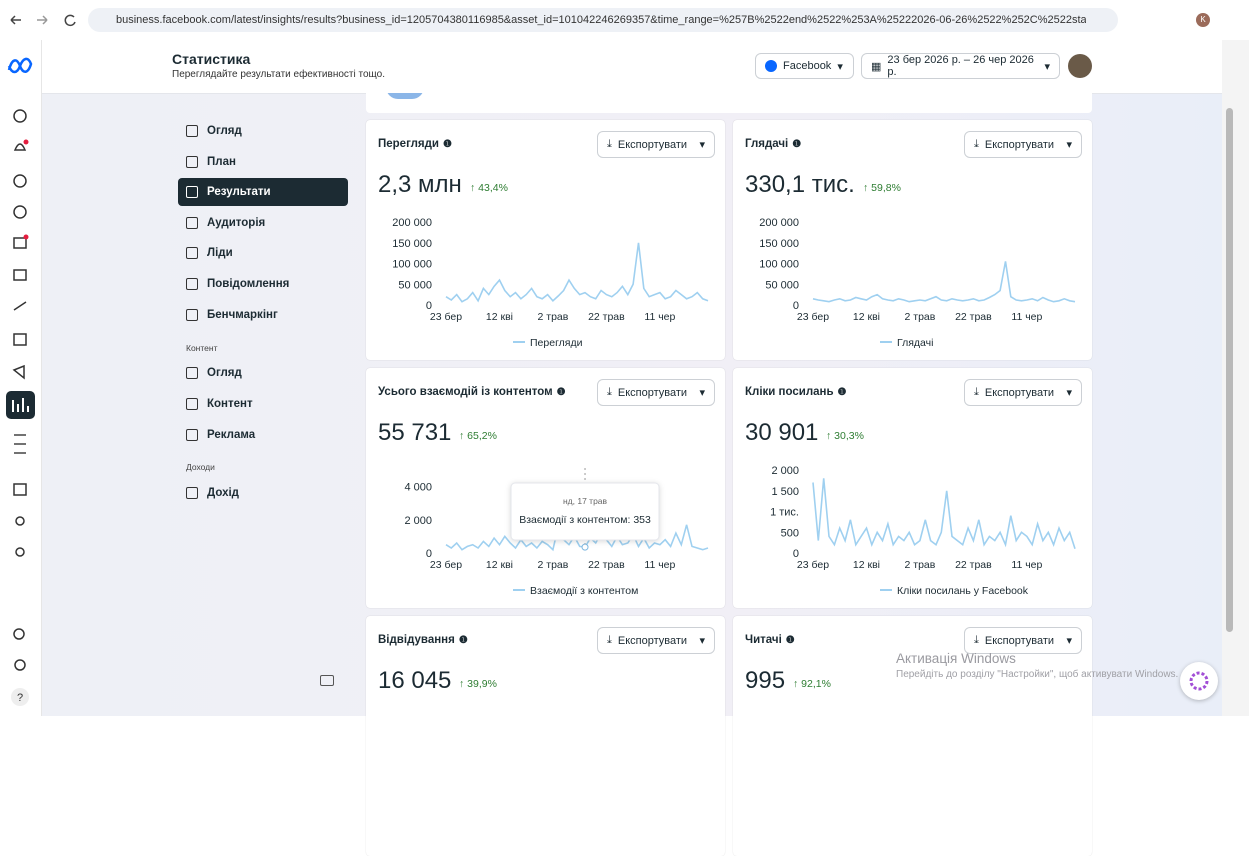 This screenshot has height=856, width=1249. Describe the element at coordinates (782, 432) in the screenshot. I see `card-total: 30 901` at that location.